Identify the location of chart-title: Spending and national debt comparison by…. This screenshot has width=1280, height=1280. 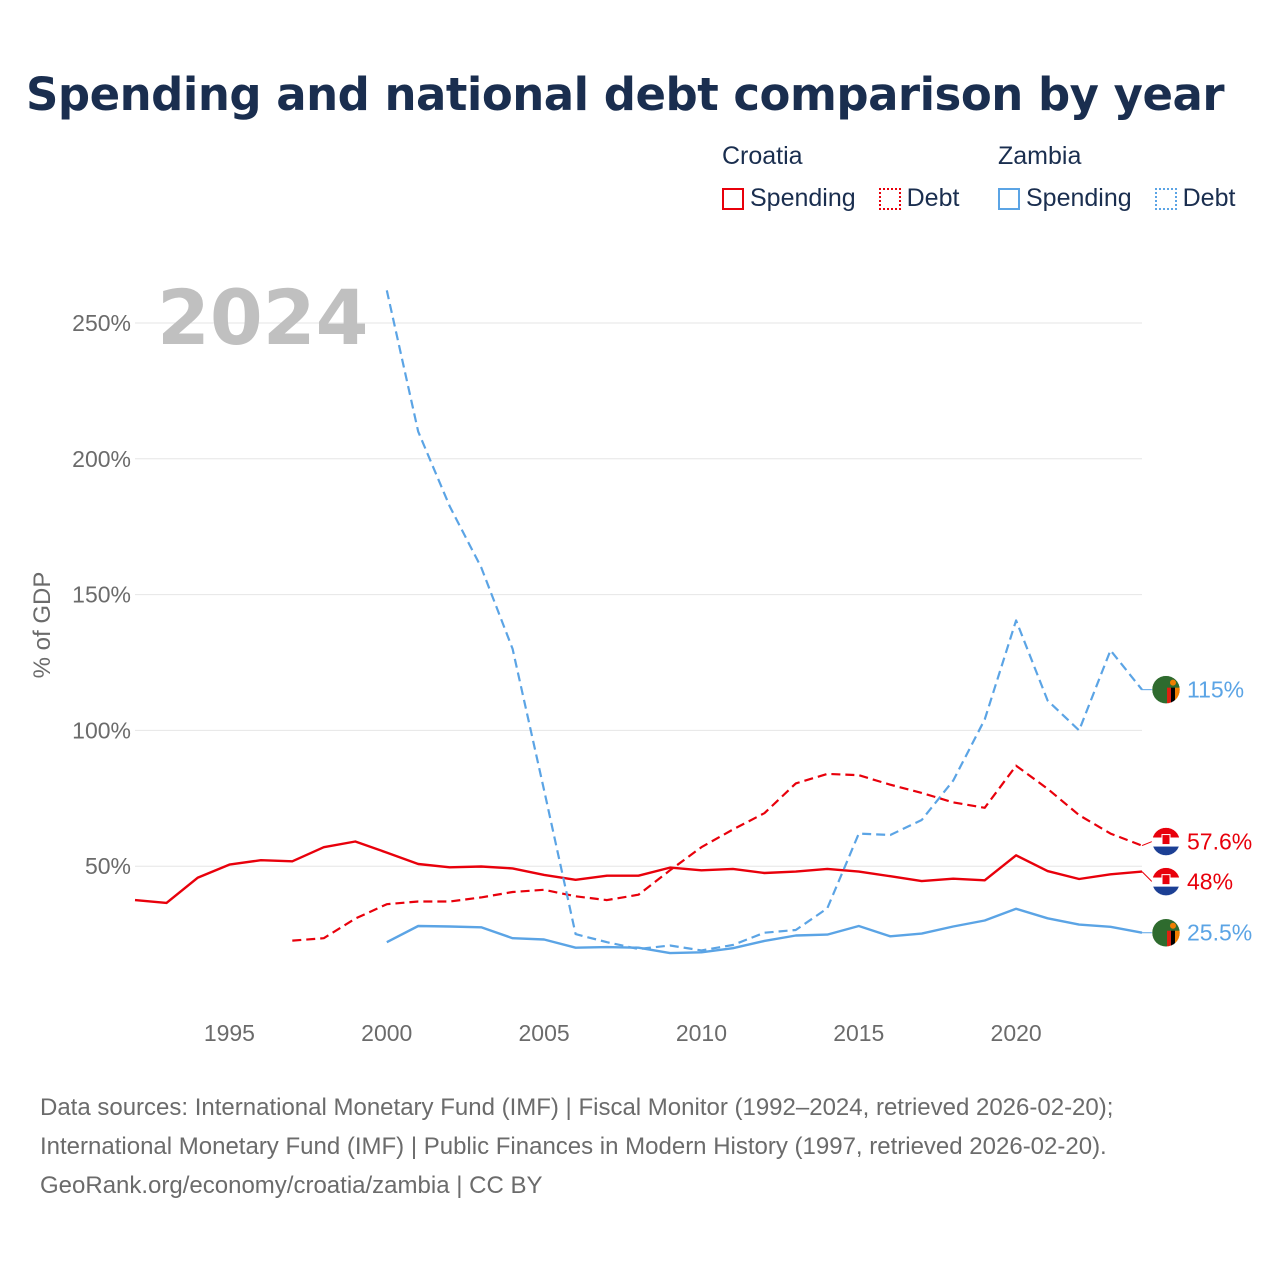
(625, 94).